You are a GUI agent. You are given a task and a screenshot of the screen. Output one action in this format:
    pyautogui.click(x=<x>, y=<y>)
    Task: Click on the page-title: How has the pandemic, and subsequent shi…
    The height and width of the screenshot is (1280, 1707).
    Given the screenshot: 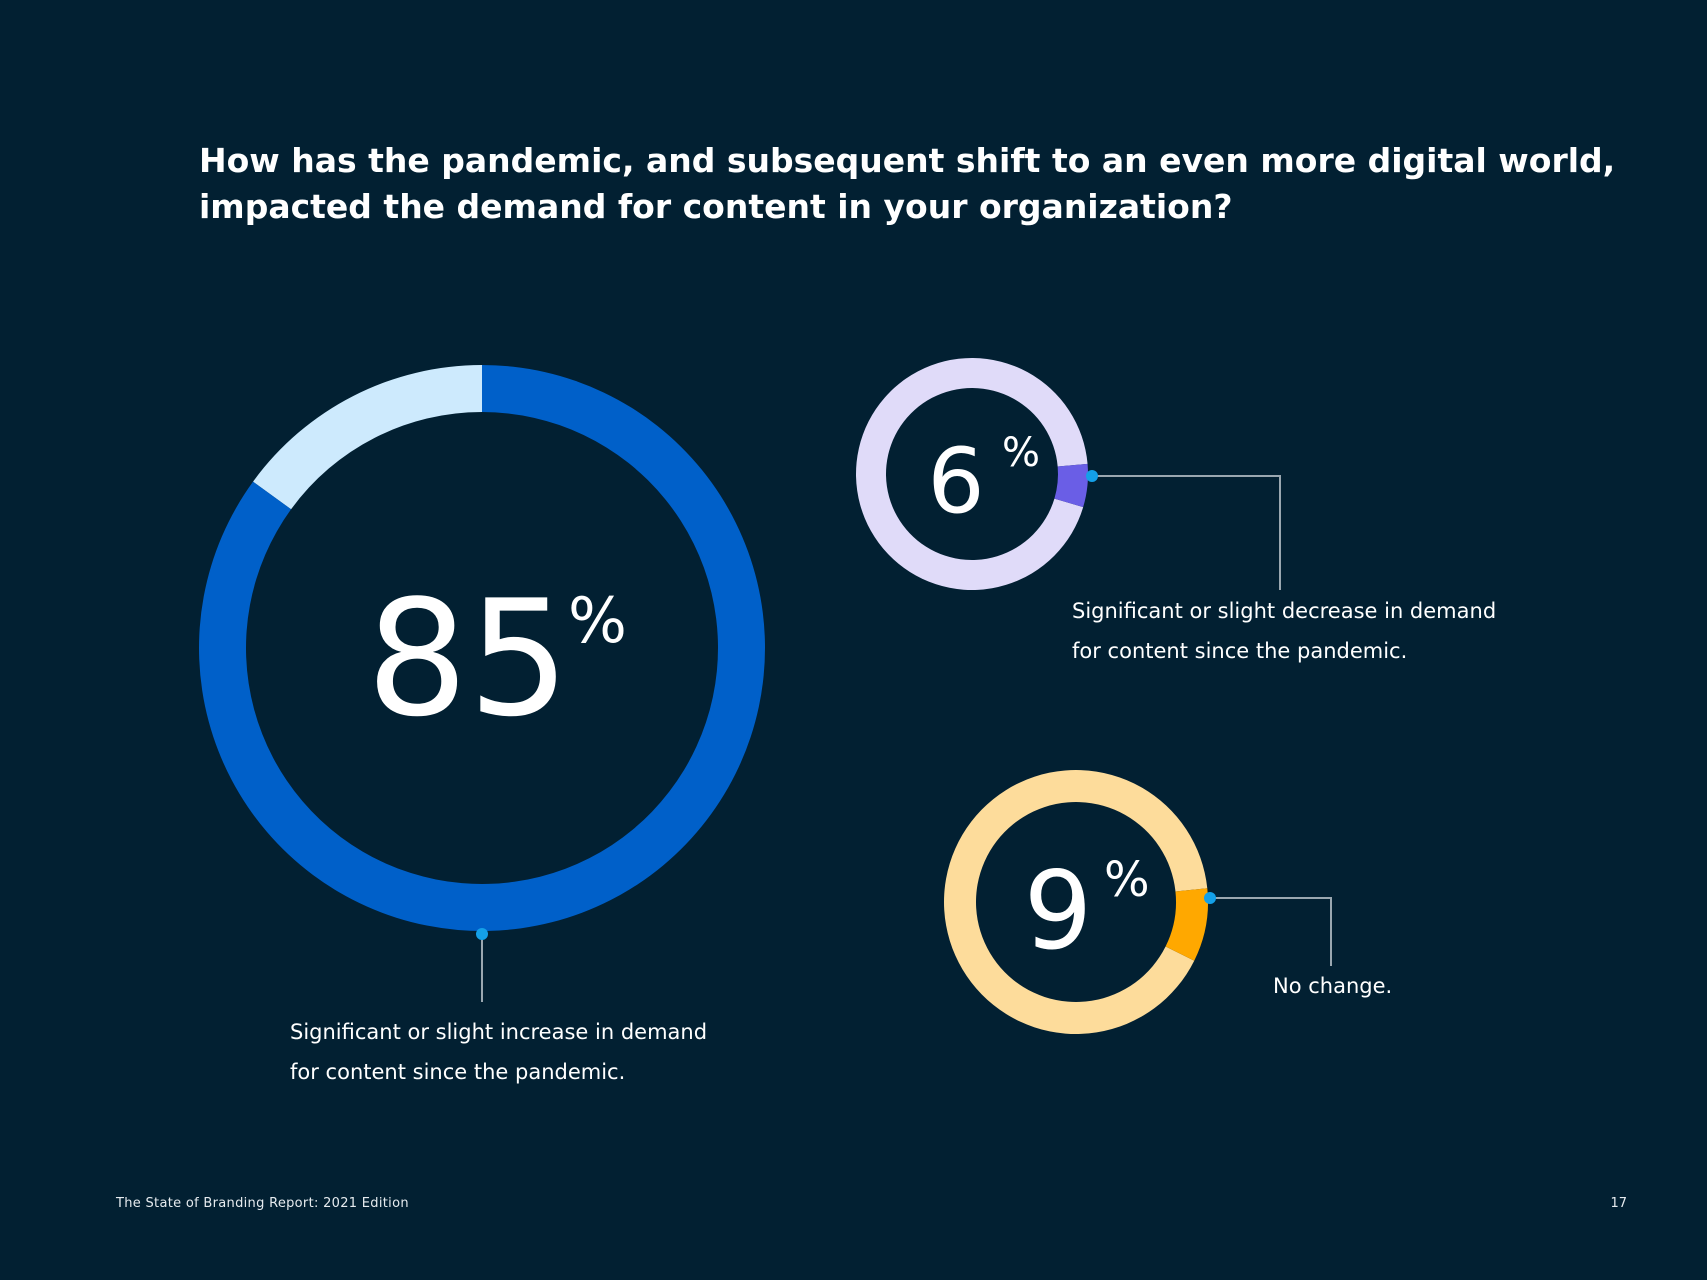 What is the action you would take?
    pyautogui.click(x=907, y=184)
    